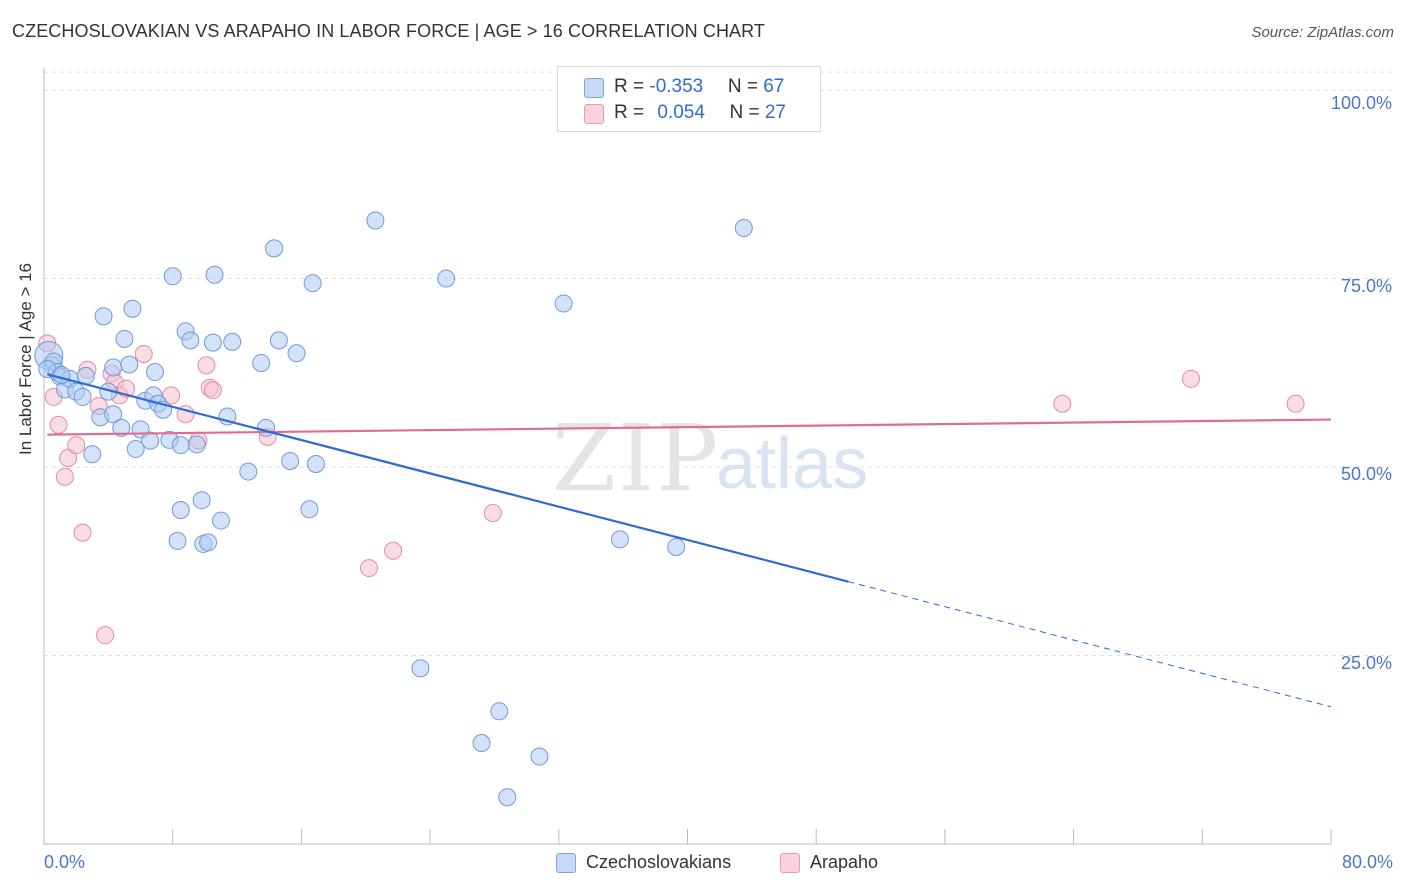  Describe the element at coordinates (65, 862) in the screenshot. I see `x-tick-min: 0.0%` at that location.